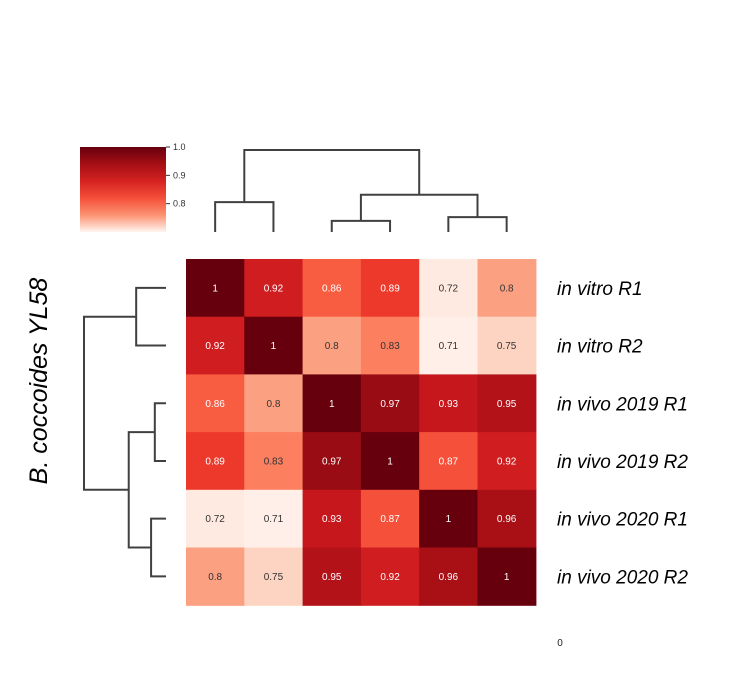  What do you see at coordinates (622, 577) in the screenshot?
I see `row-label: in vivo 2020 R2` at bounding box center [622, 577].